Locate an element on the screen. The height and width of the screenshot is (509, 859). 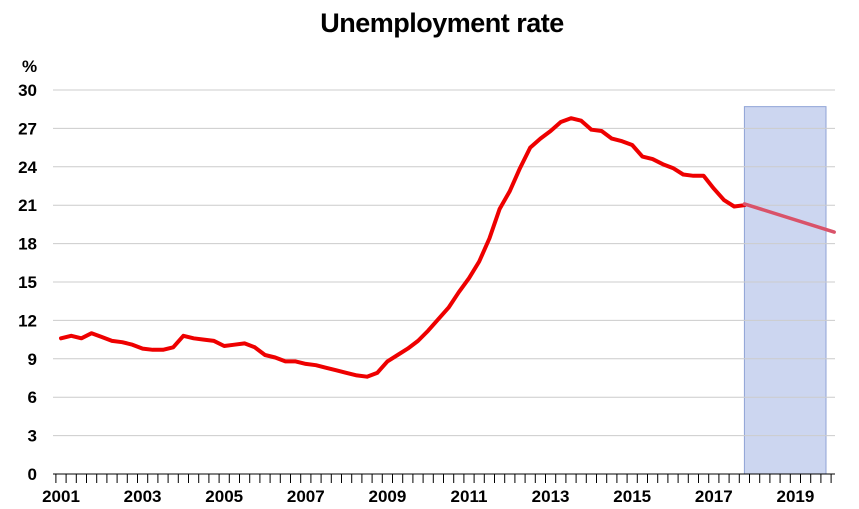
y-tick-label: 24 is located at coordinates (27, 167).